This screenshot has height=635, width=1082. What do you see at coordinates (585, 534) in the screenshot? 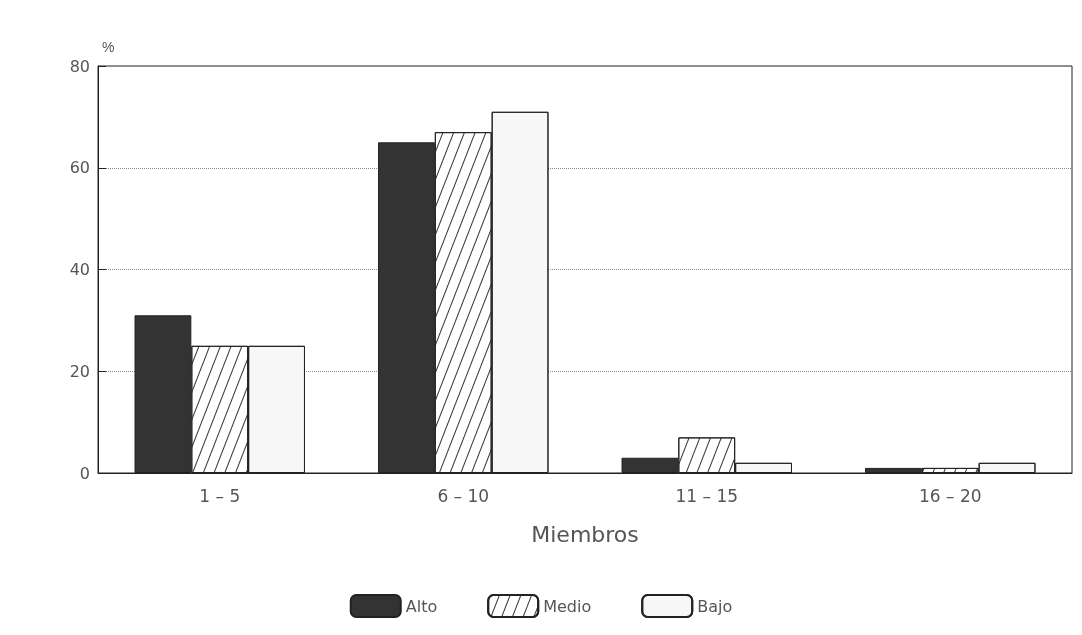
I see `x-axis-title: Miembros` at bounding box center [585, 534].